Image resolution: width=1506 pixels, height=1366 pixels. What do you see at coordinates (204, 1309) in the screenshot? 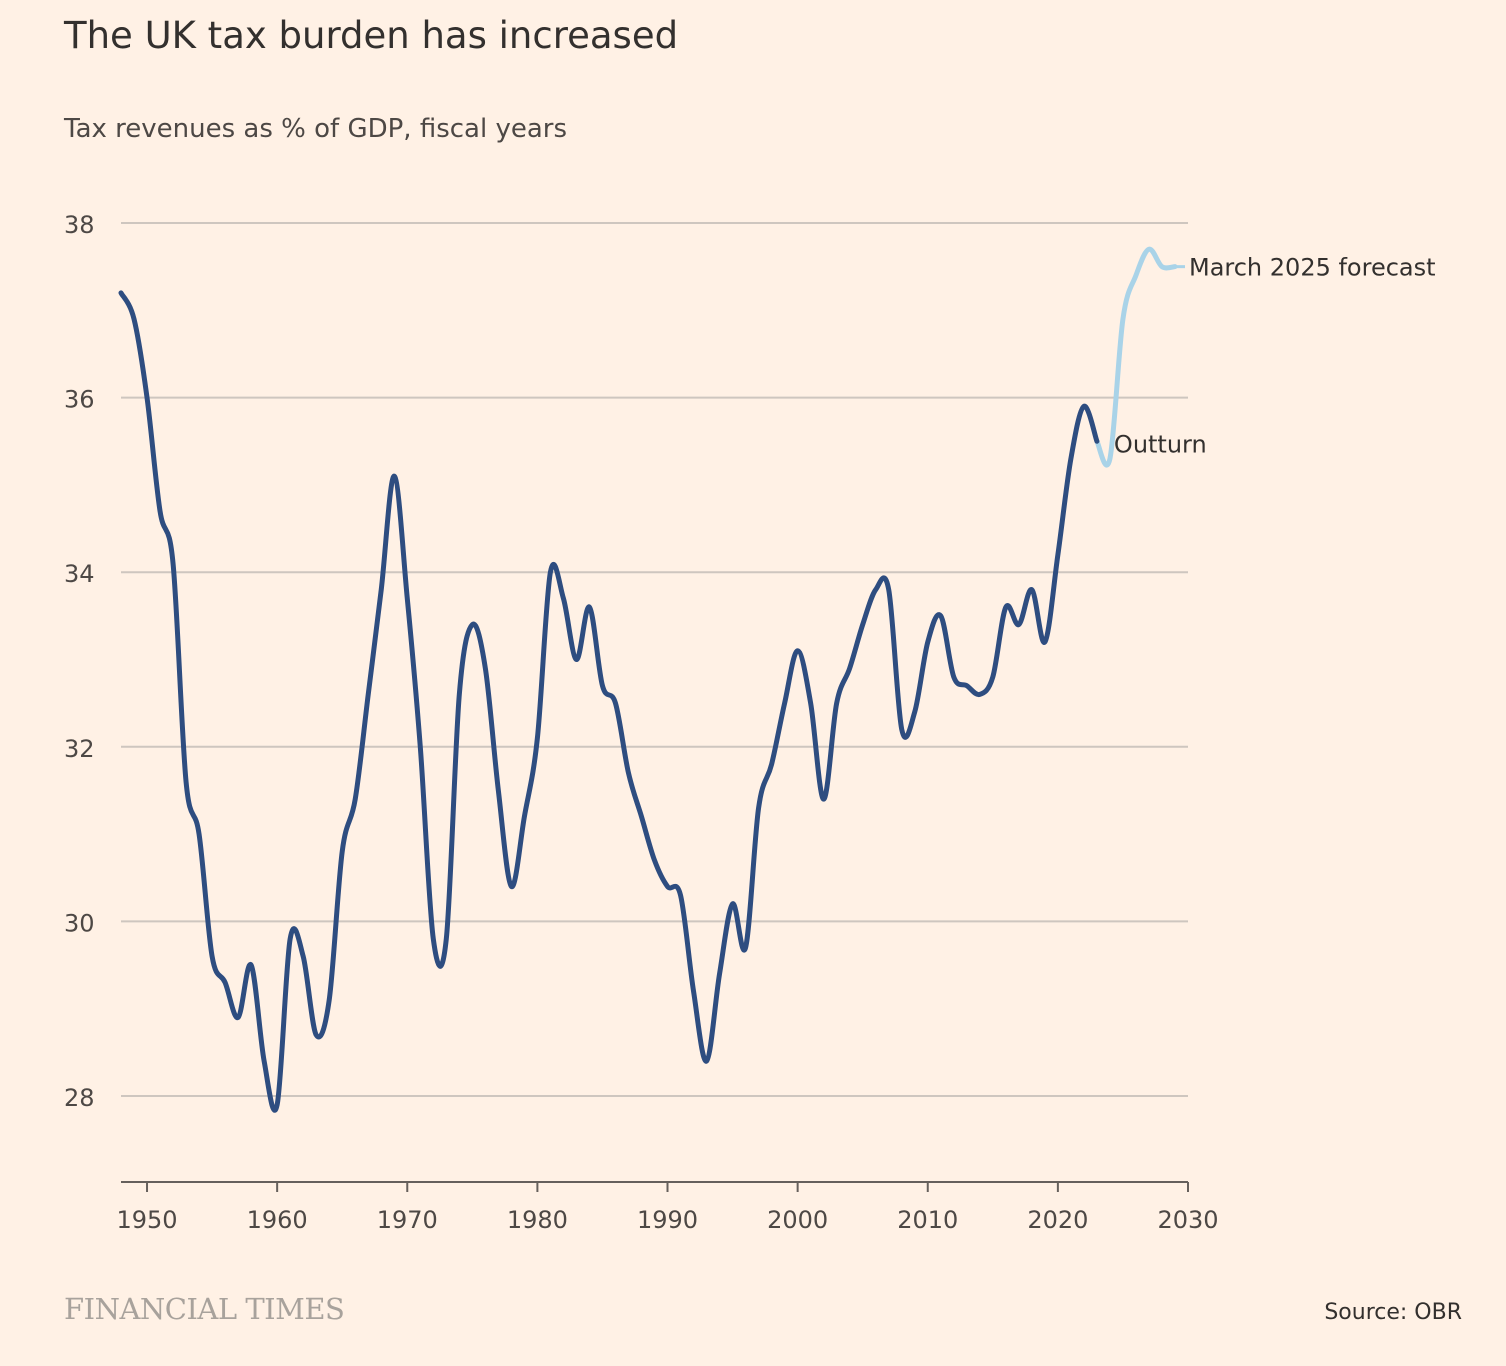
I see `ft-logo: FINANCIAL TIMES` at bounding box center [204, 1309].